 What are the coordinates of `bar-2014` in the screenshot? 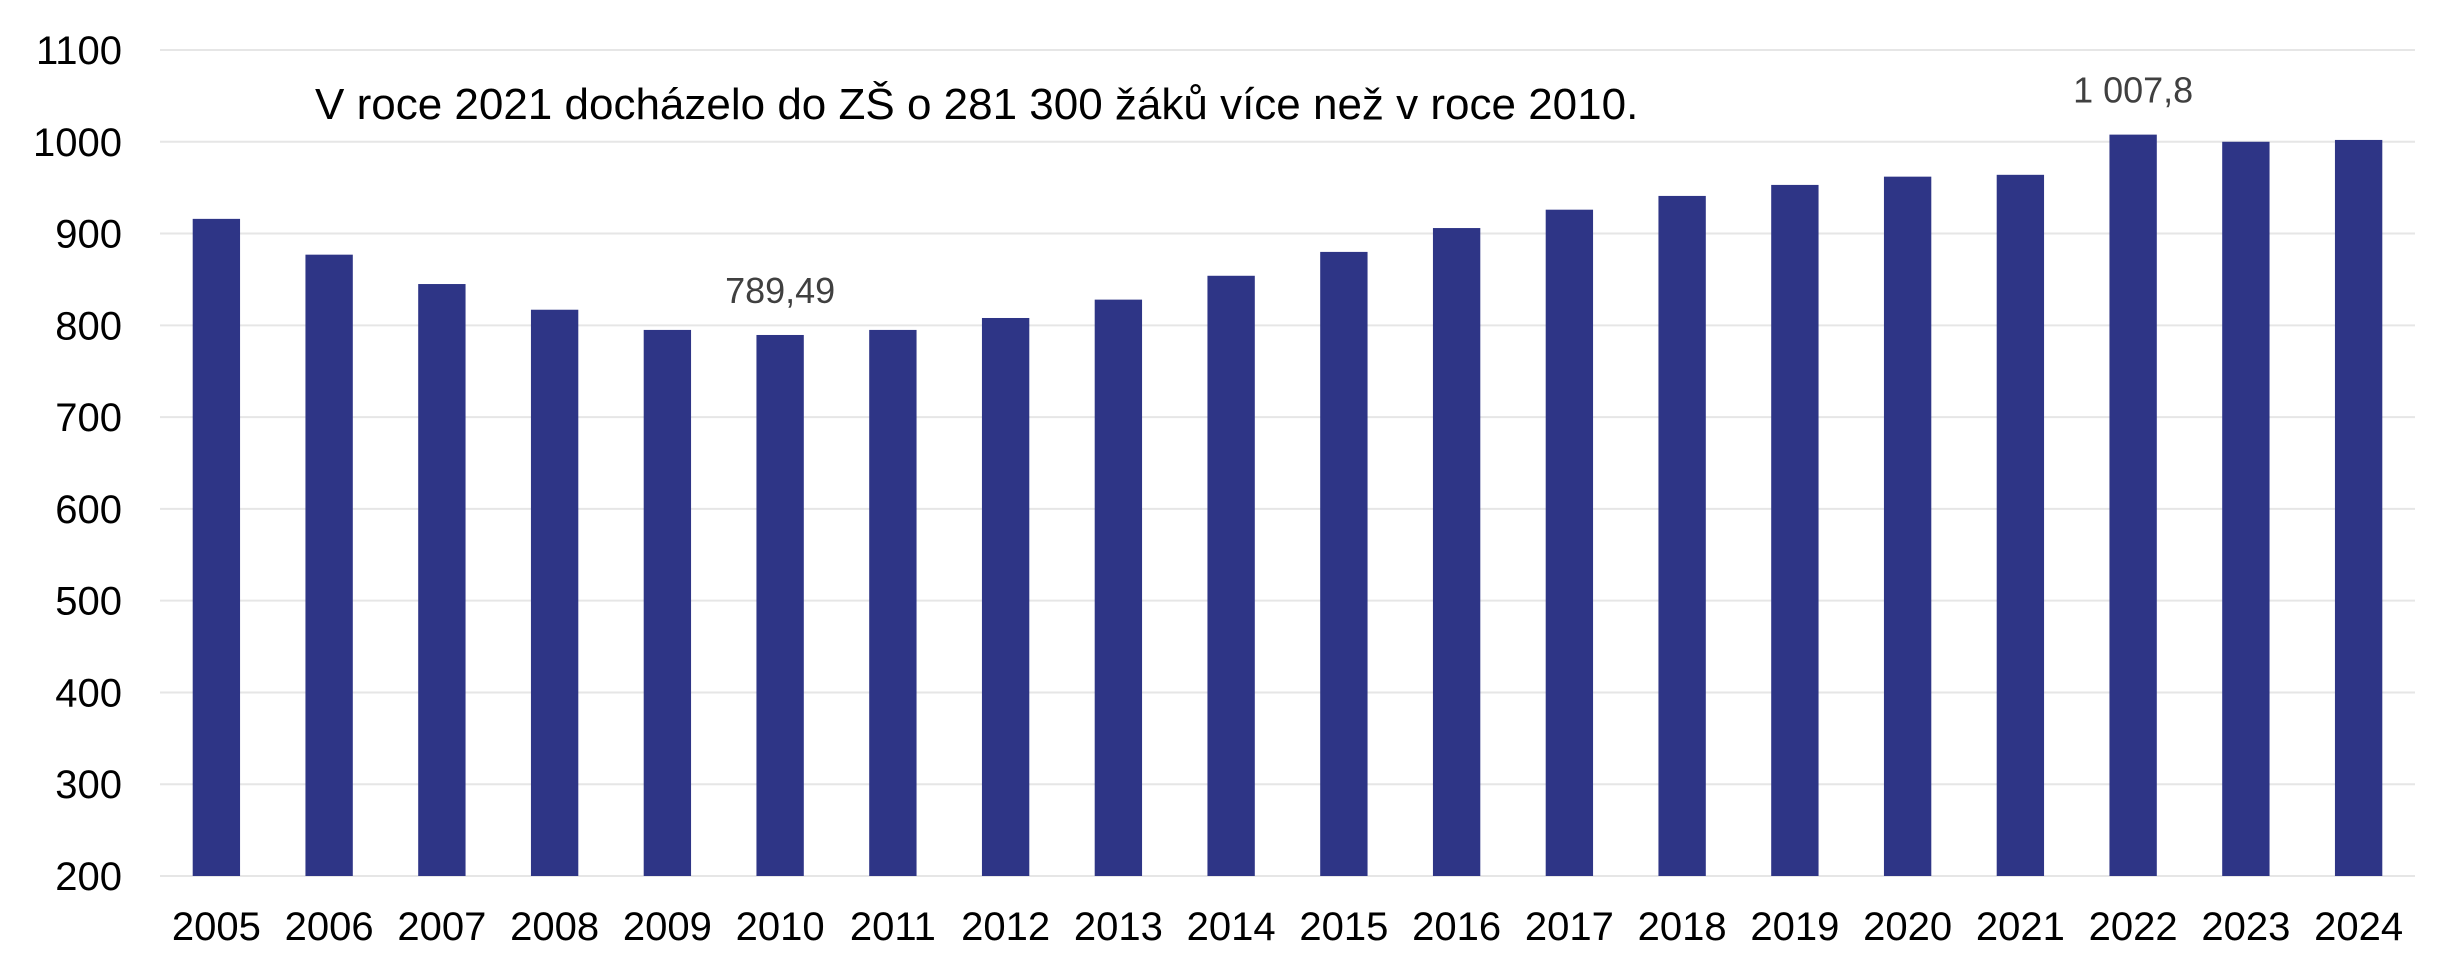 It's located at (1231, 576).